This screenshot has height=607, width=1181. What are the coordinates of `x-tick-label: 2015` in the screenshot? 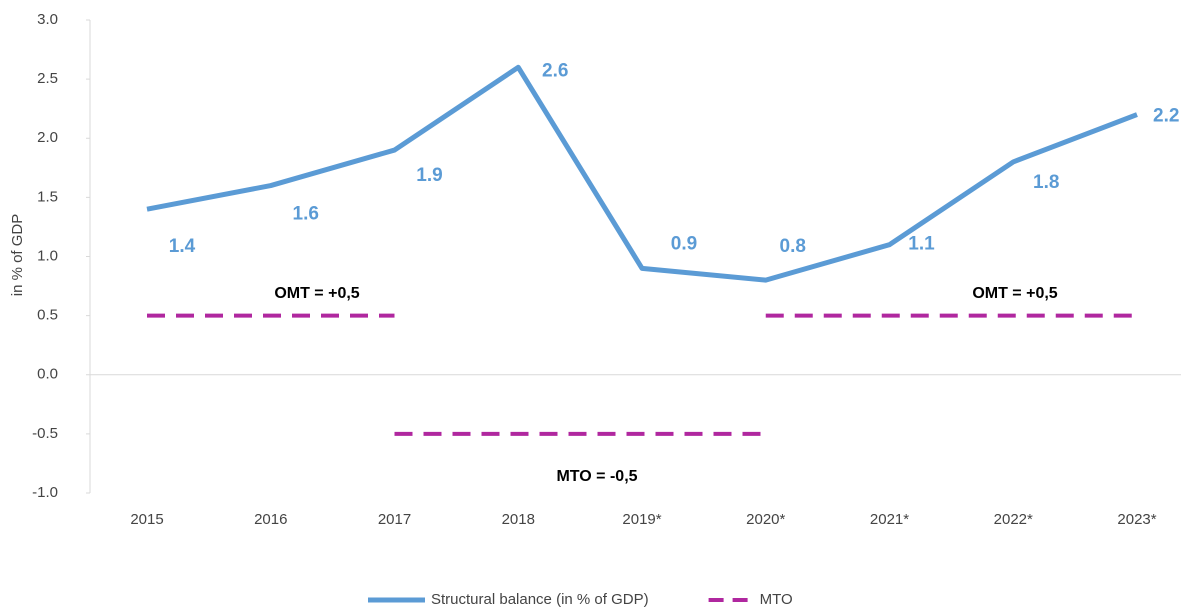 It's located at (146, 519).